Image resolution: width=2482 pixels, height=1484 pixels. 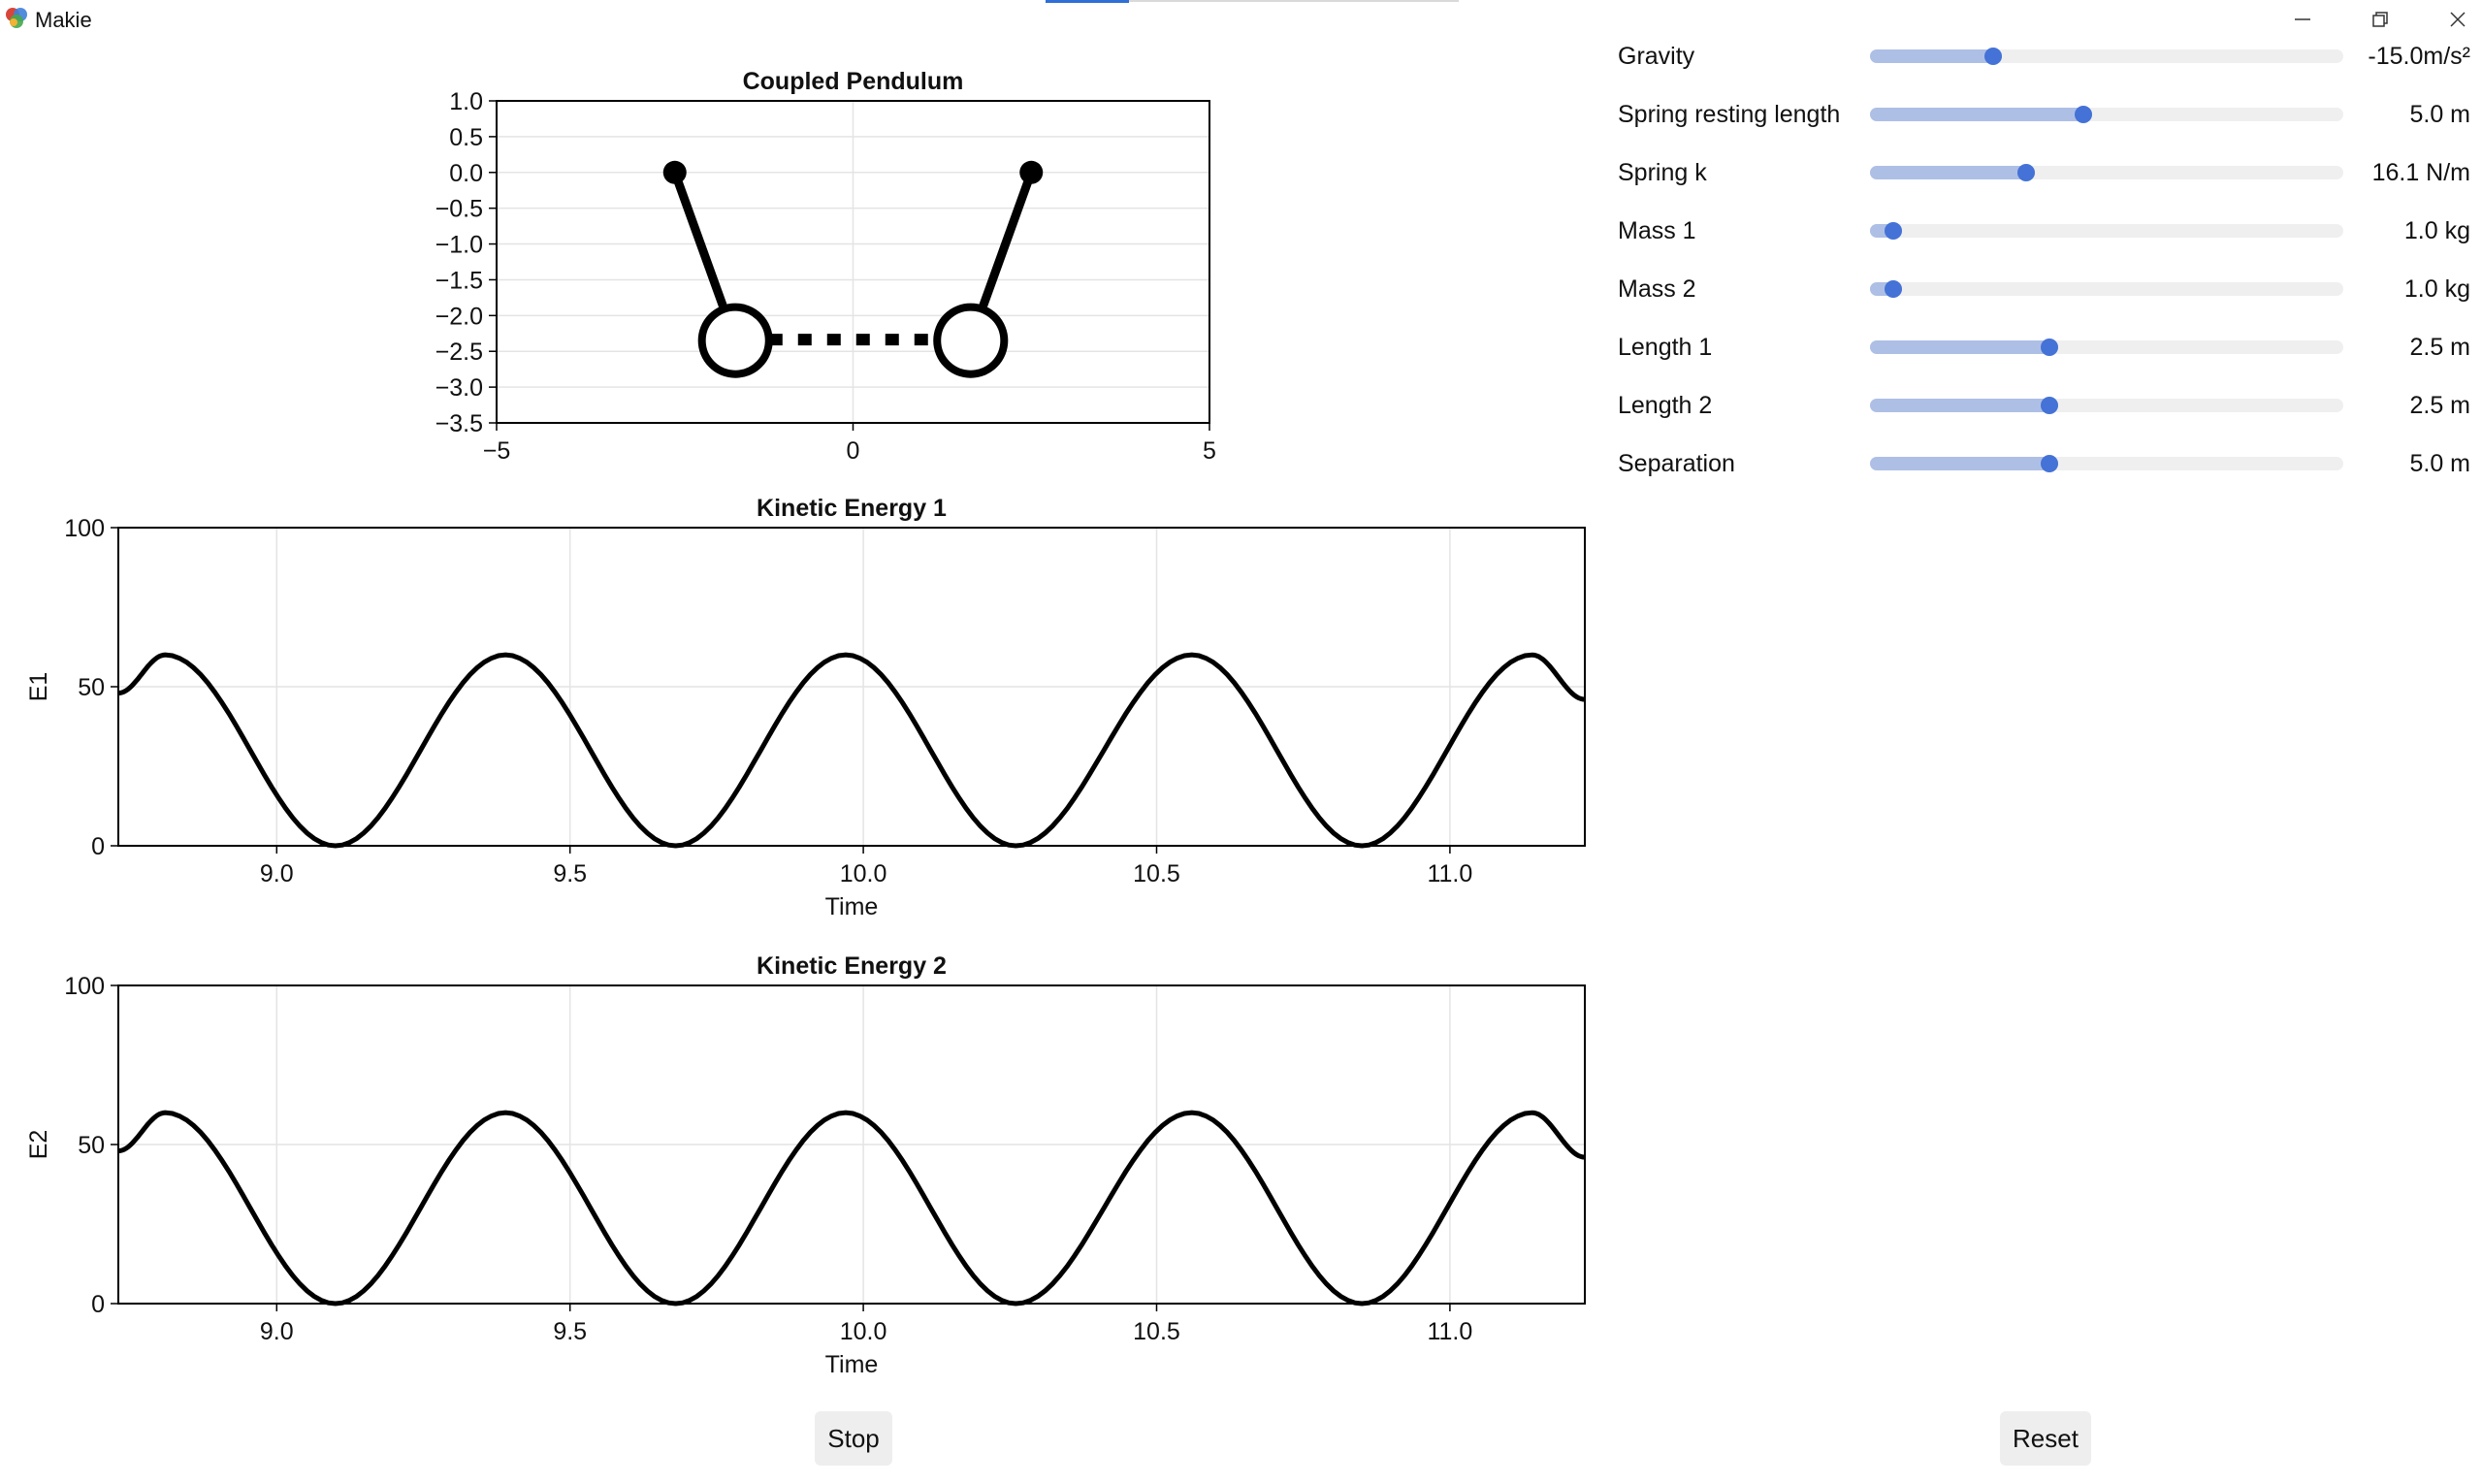 I want to click on ke2-y-tick-label: 100, so click(x=84, y=987).